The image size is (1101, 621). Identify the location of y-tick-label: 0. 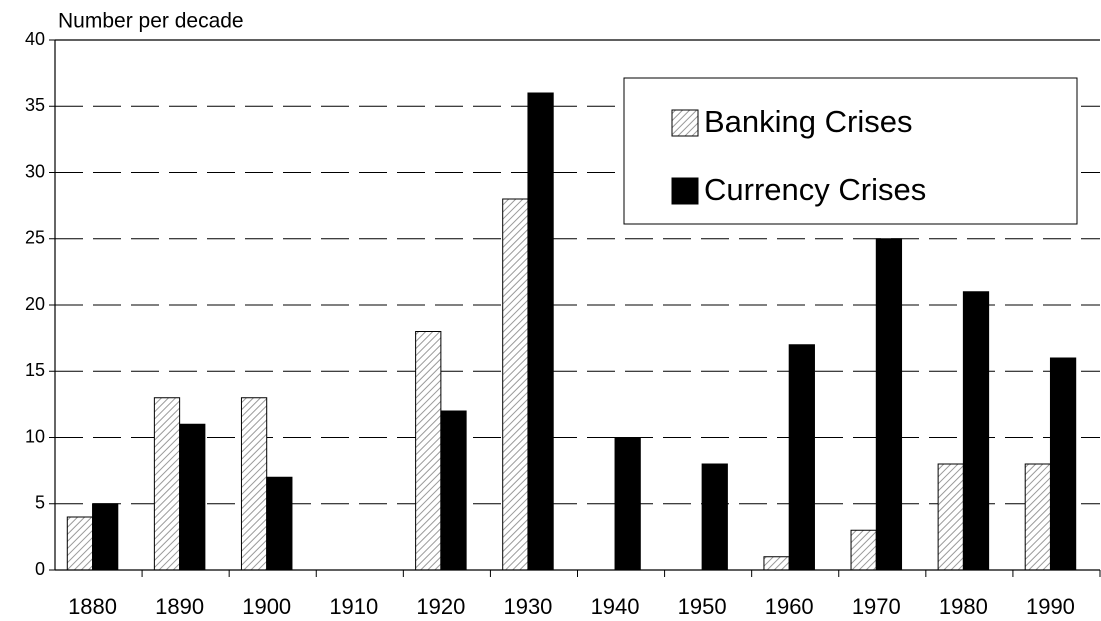
(40, 569).